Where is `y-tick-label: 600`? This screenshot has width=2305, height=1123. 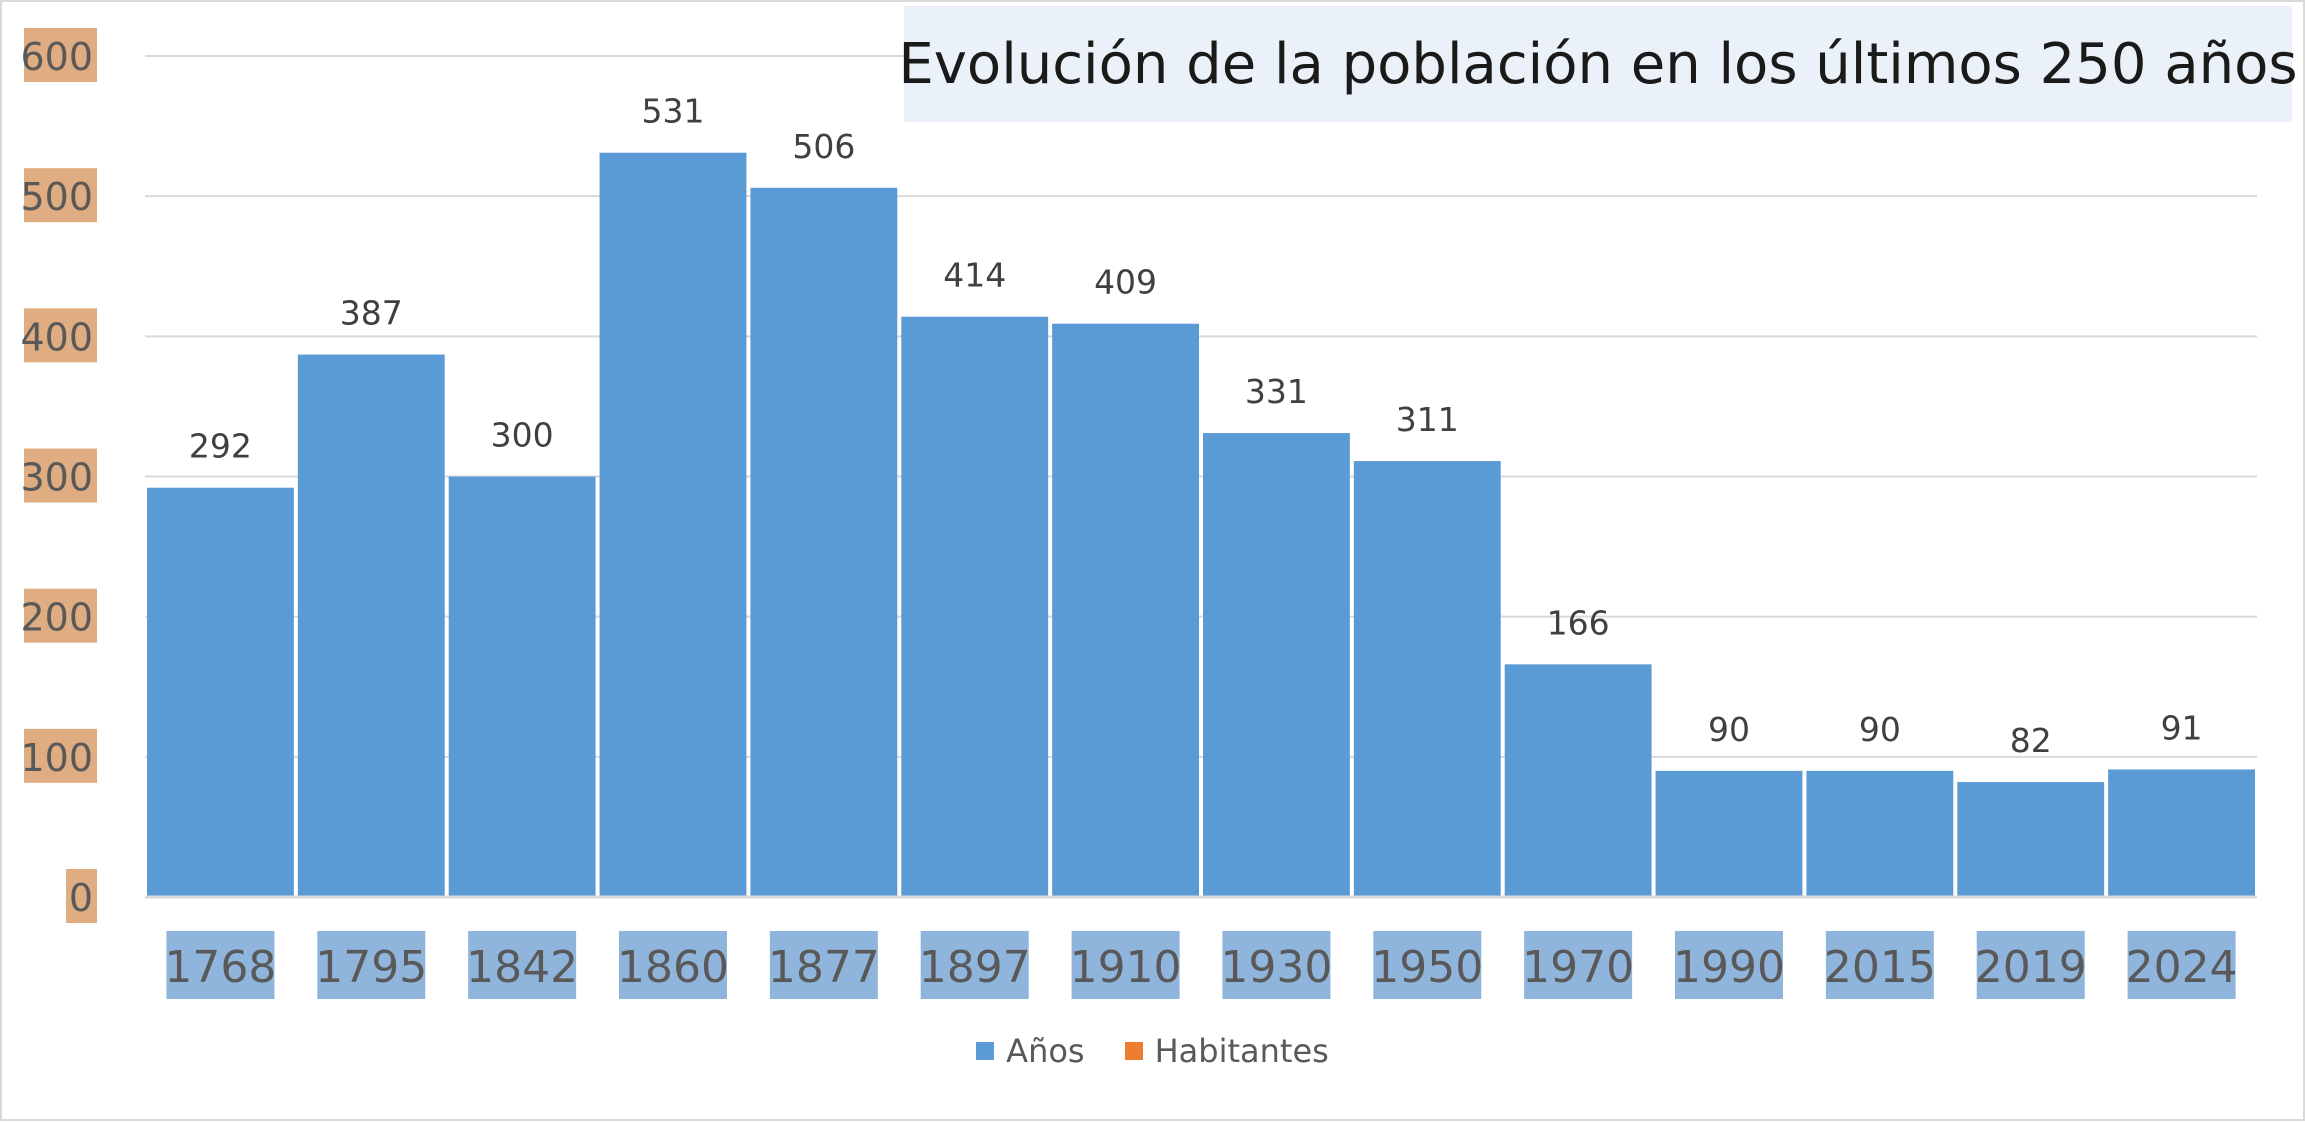
y-tick-label: 600 is located at coordinates (56, 57).